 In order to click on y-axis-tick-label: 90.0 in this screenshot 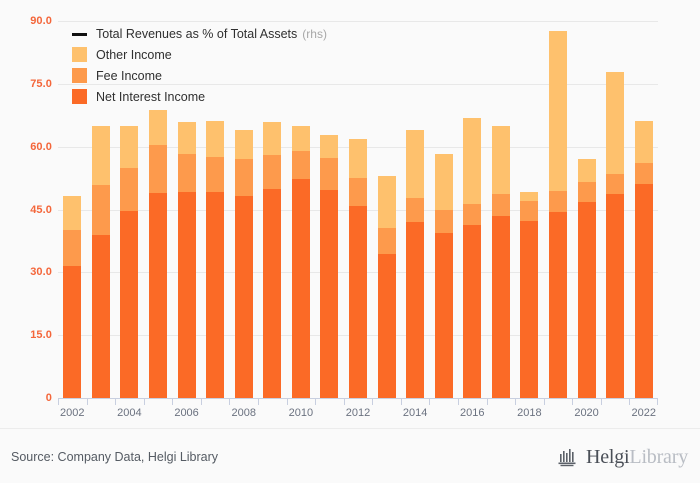, I will do `click(41, 21)`.